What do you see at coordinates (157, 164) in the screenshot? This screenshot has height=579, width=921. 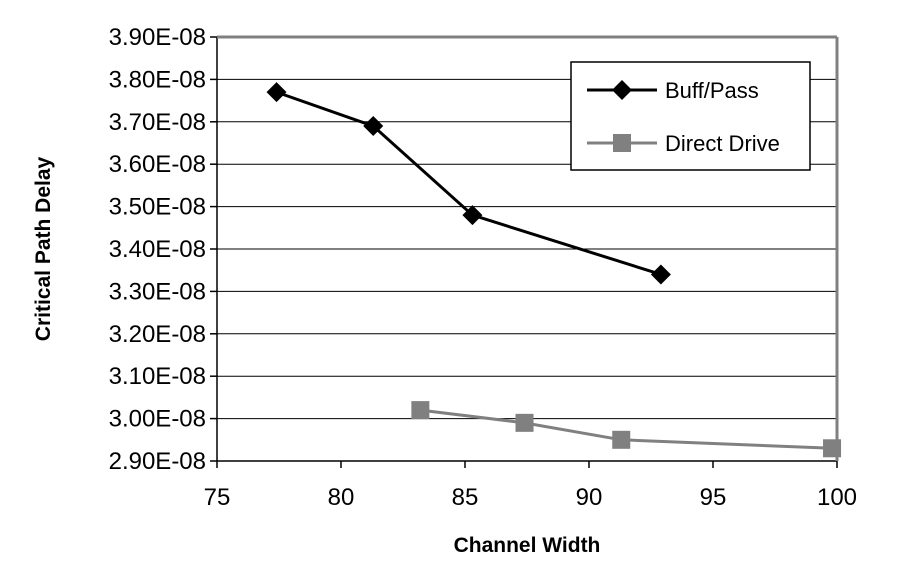 I see `y-tick-label: 3.60E-08` at bounding box center [157, 164].